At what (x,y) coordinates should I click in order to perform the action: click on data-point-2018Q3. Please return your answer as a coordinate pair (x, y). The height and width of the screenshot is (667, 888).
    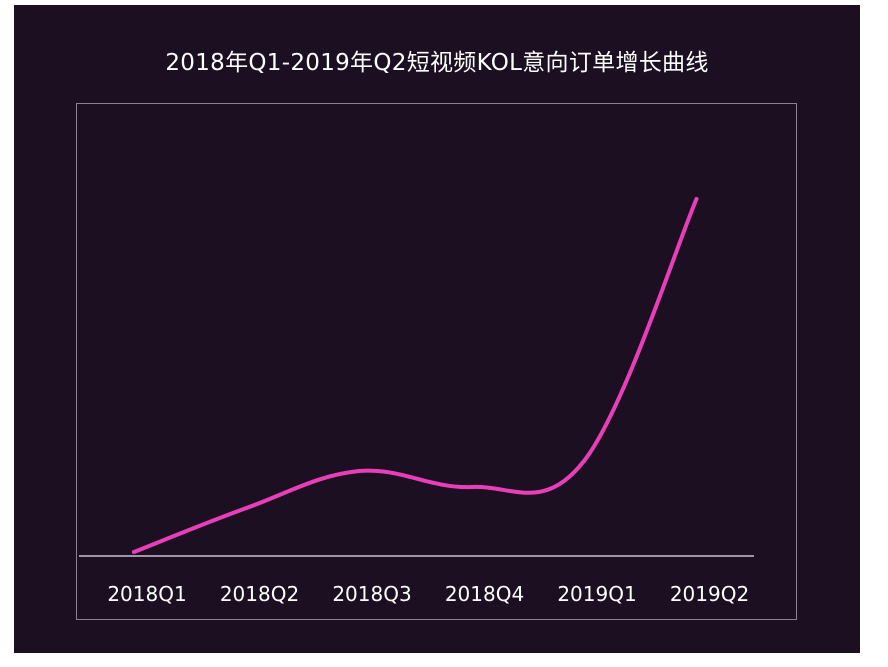
    Looking at the image, I should click on (359, 471).